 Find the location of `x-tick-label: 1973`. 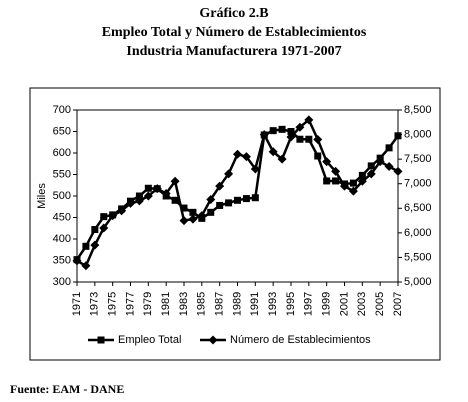

x-tick-label: 1973 is located at coordinates (95, 304).